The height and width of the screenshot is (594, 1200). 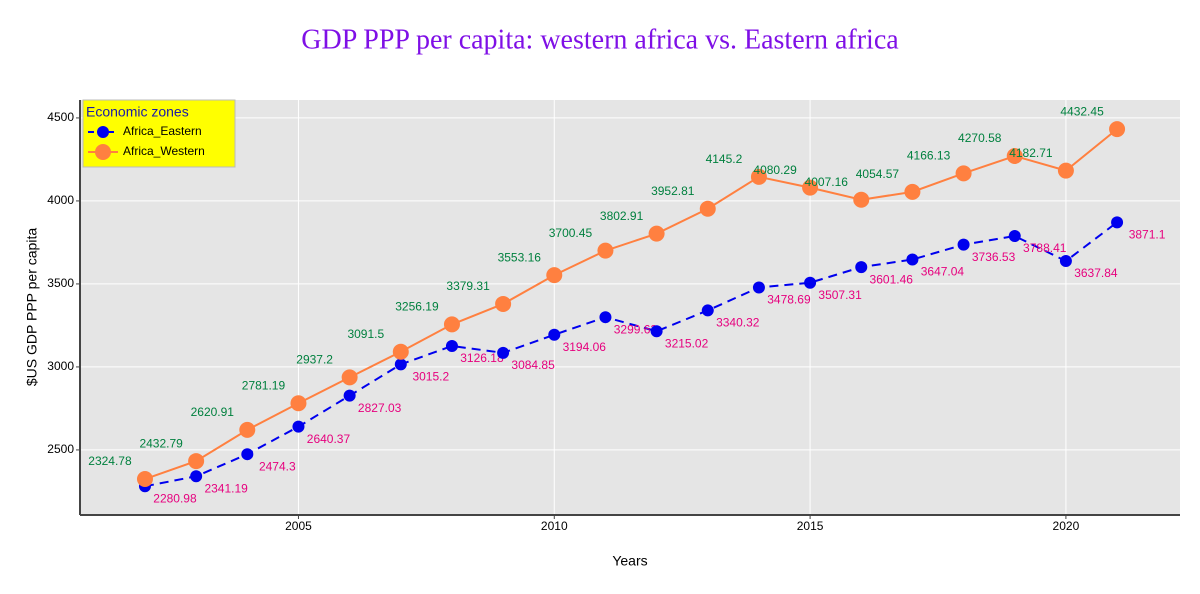 I want to click on x-axis-title: Years, so click(x=629, y=561).